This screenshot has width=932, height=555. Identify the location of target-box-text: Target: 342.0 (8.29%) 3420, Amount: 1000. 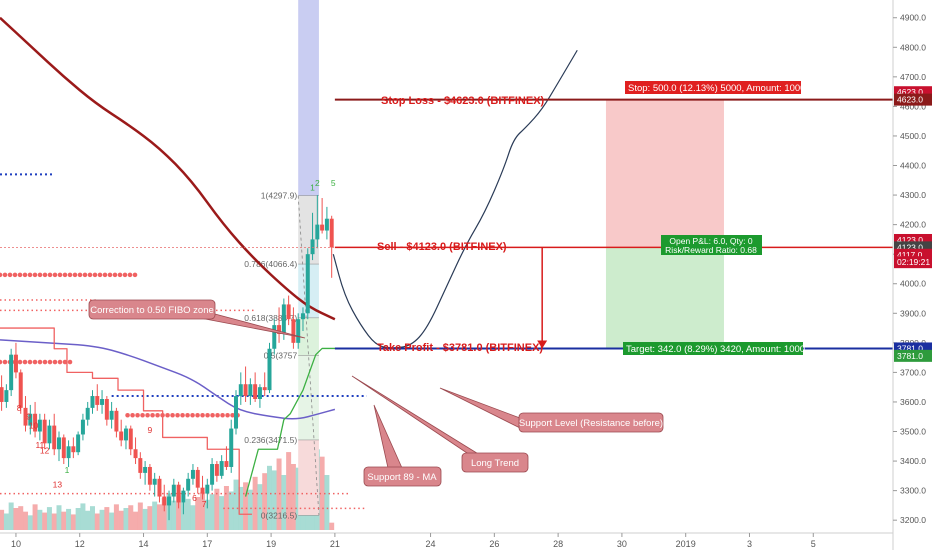
(715, 349).